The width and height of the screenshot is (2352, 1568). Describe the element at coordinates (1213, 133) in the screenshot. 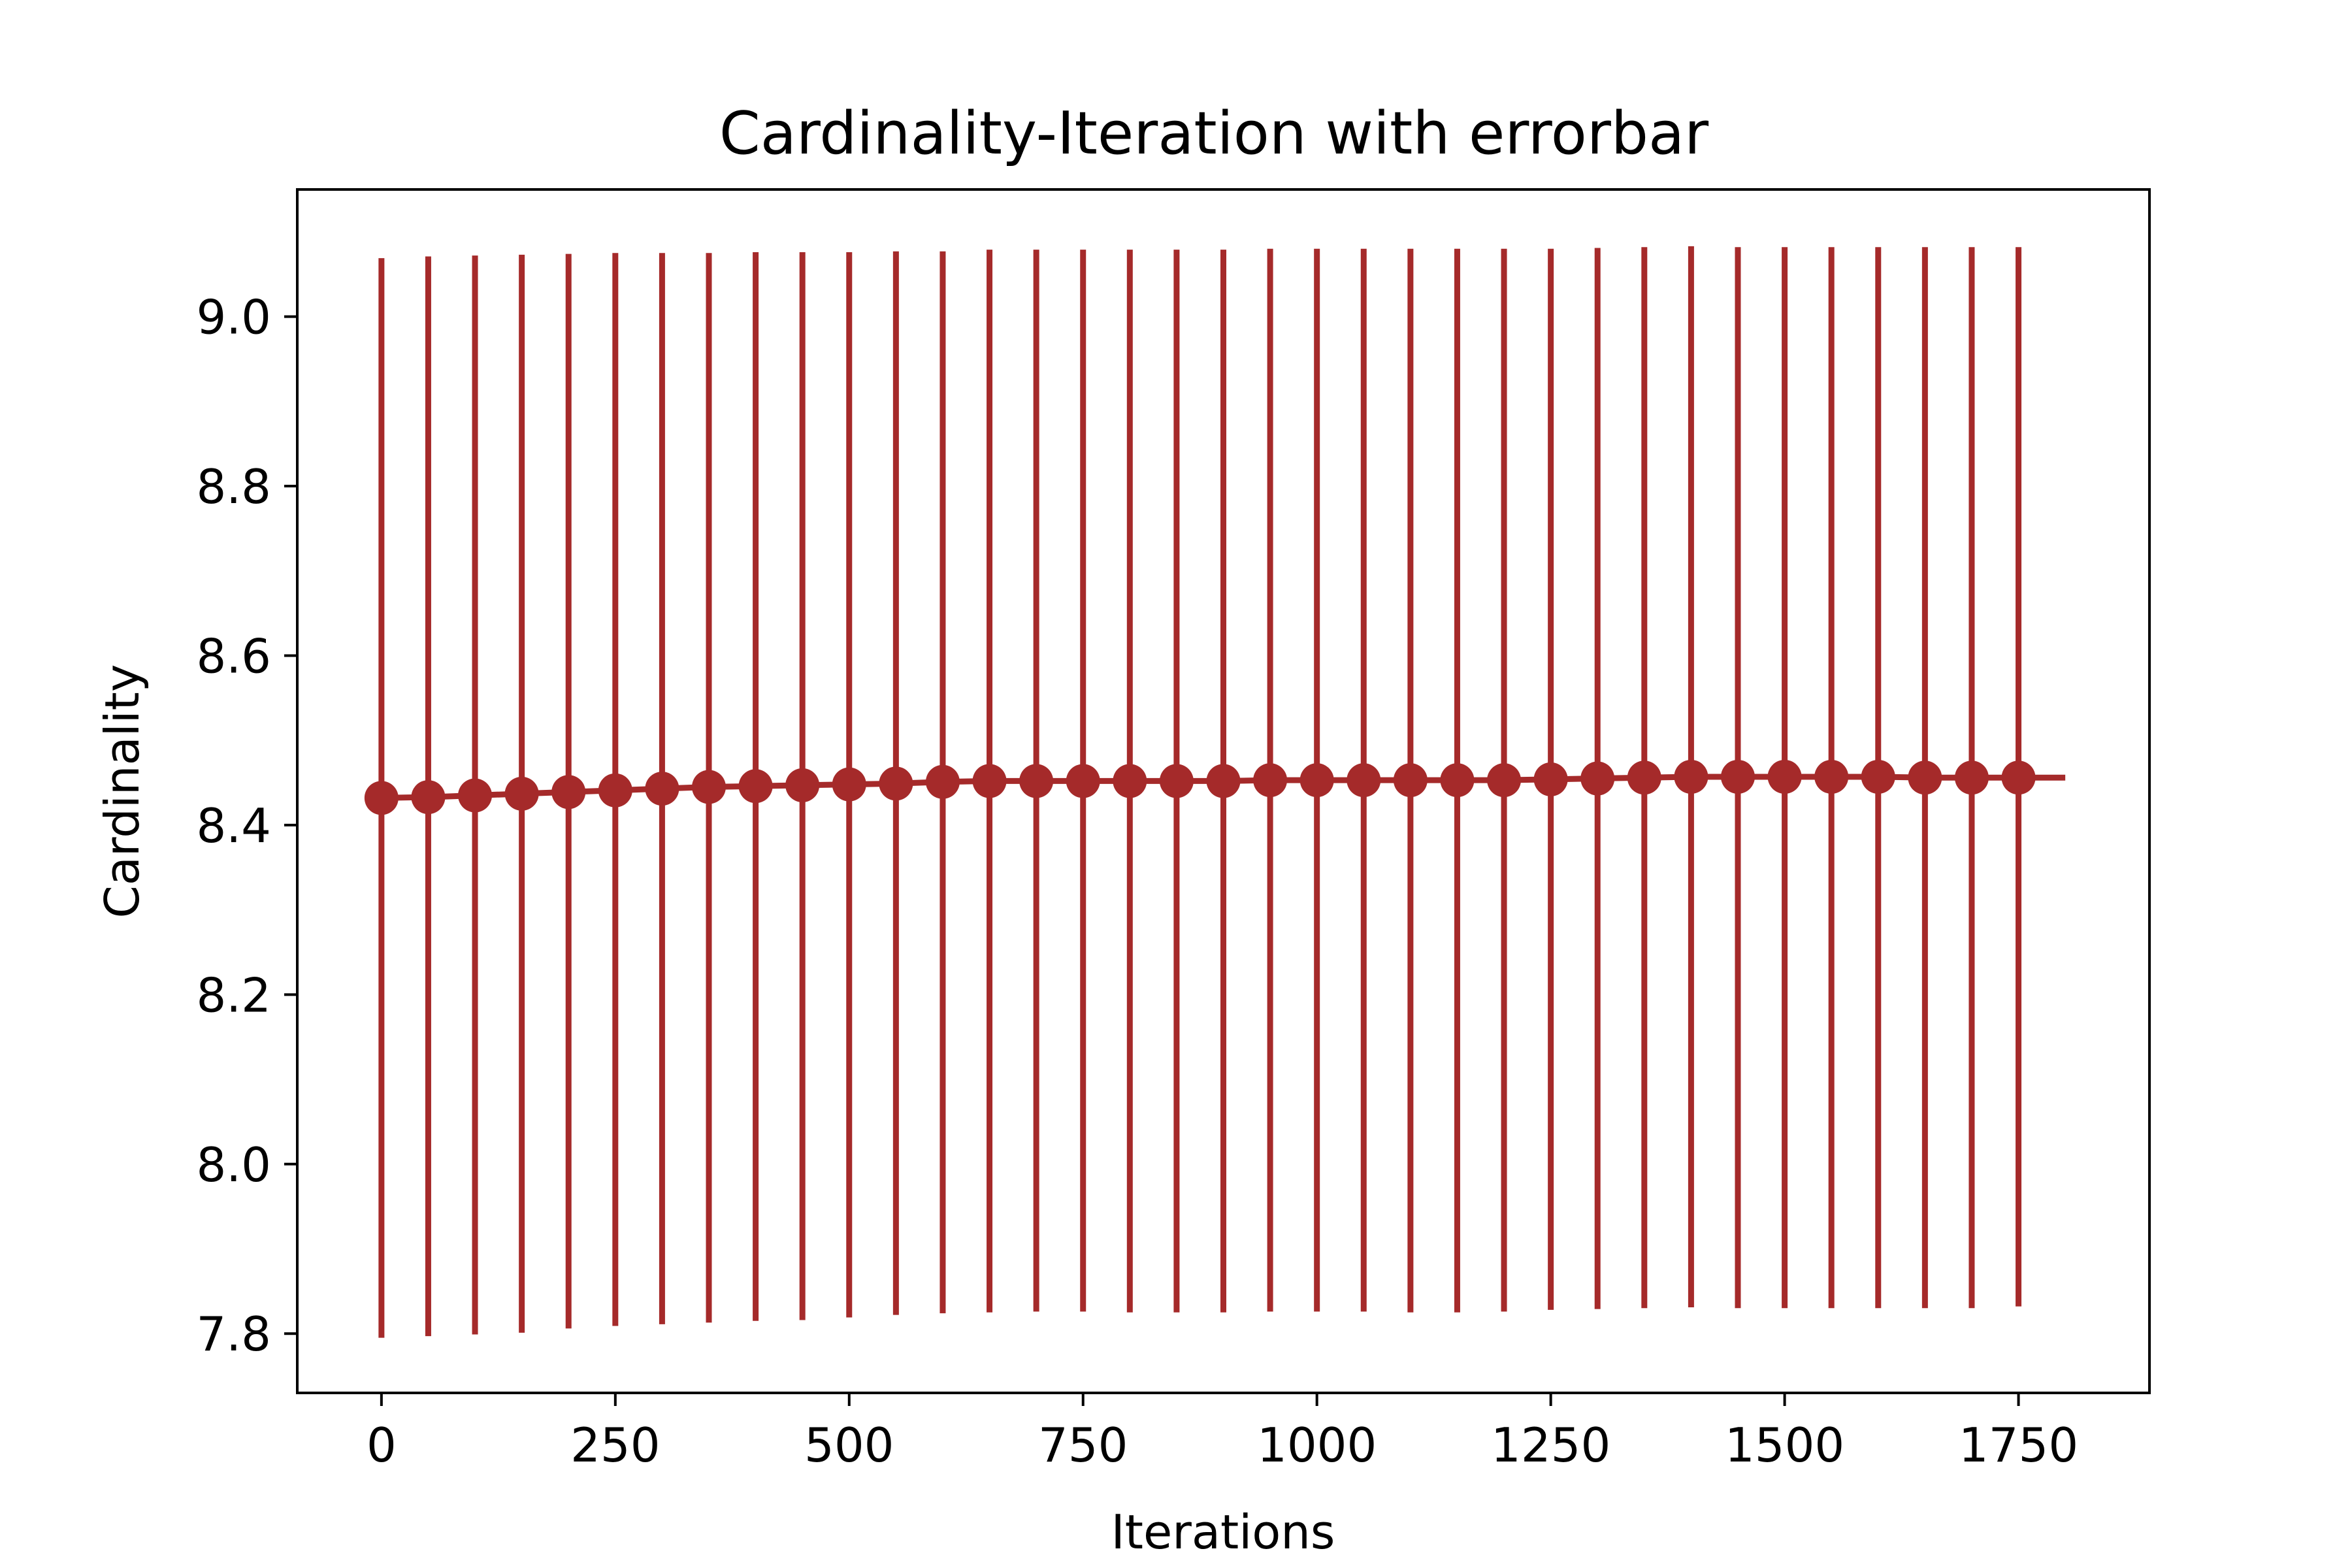

I see `chart-title: Cardinality-Iteration with errorbar` at that location.